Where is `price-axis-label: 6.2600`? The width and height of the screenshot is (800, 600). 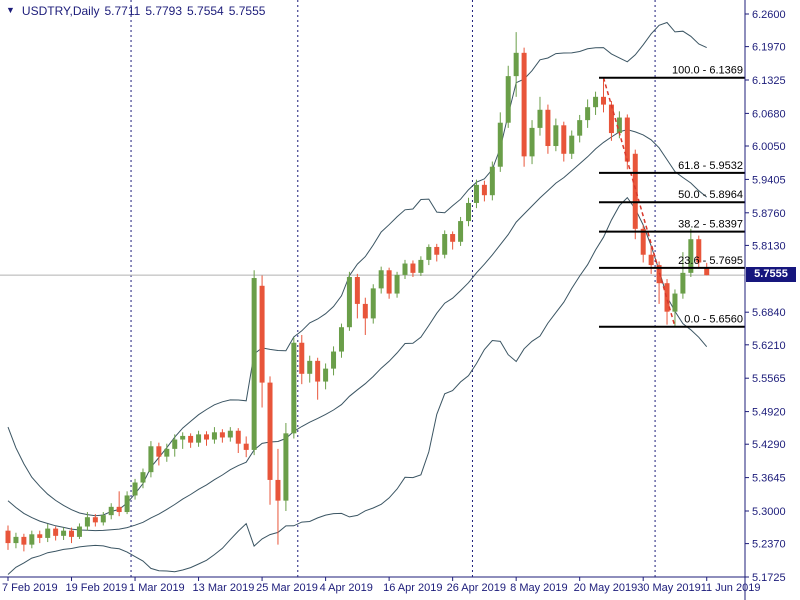
price-axis-label: 6.2600 is located at coordinates (769, 15).